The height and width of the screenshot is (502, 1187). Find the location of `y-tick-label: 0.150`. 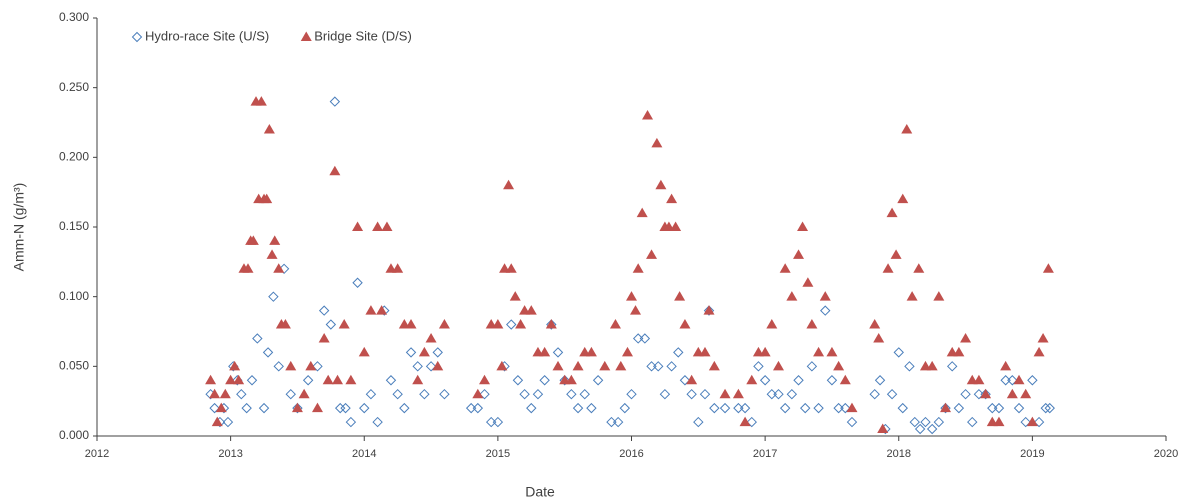

y-tick-label: 0.150 is located at coordinates (74, 226).